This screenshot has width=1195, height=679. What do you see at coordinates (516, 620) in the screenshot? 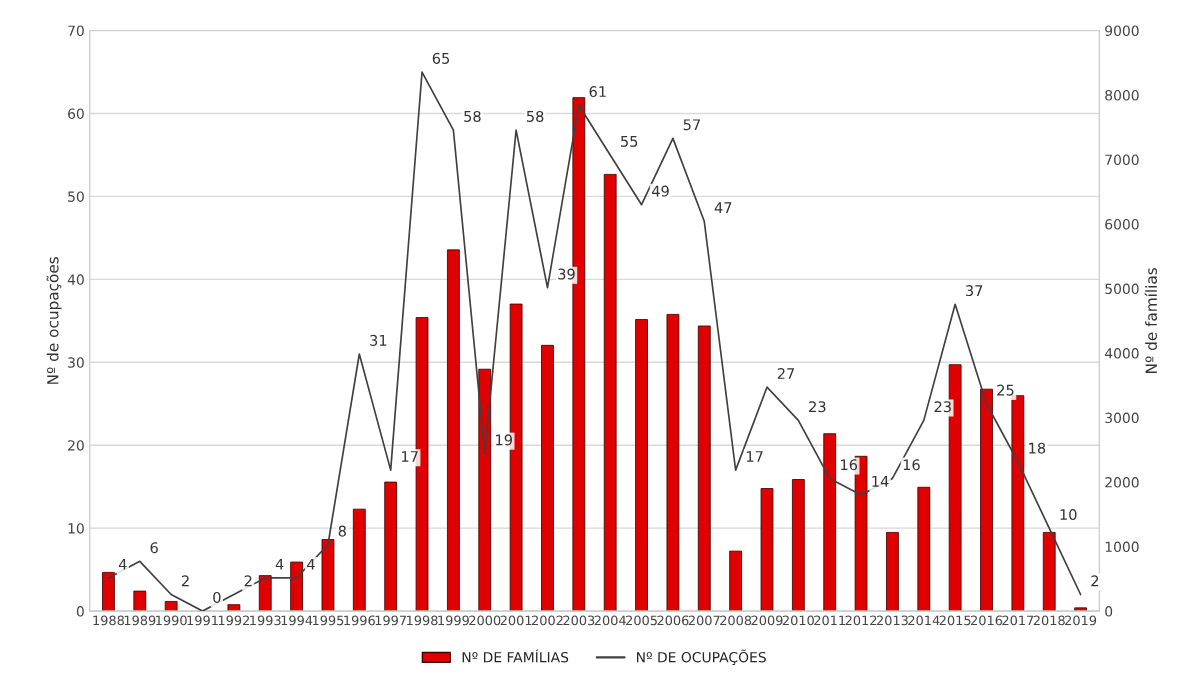
I see `x-tick-label: 2001` at bounding box center [516, 620].